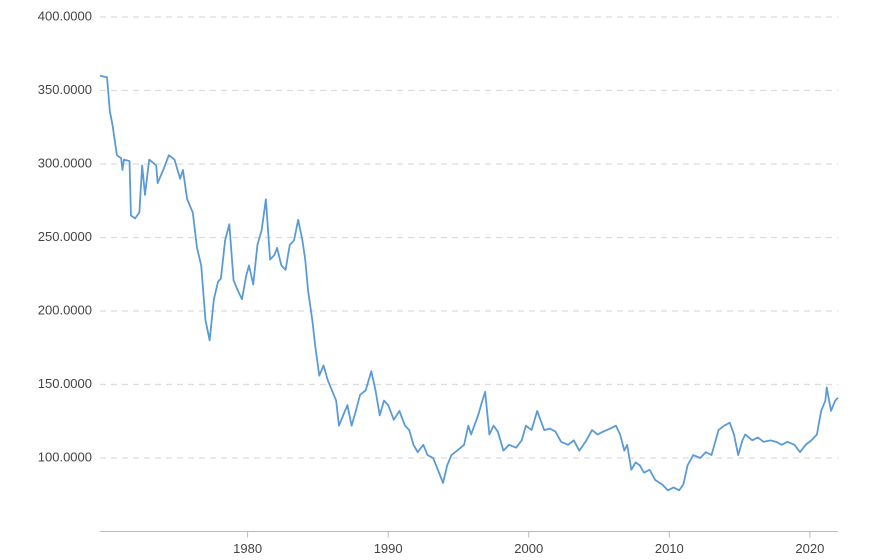 This screenshot has width=888, height=560. I want to click on y-tick-label: 350.0000, so click(65, 89).